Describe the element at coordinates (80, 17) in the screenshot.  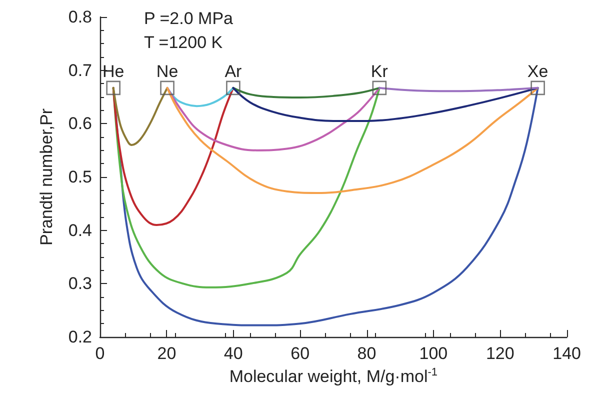
I see `y-tick-label: 0.8` at that location.